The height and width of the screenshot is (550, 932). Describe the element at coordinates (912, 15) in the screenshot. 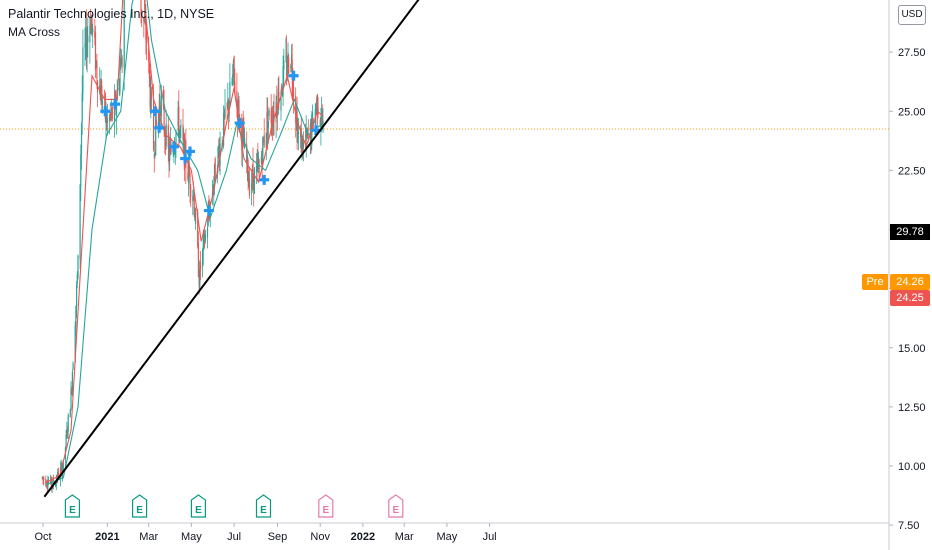

I see `currency-badge: USD` at that location.